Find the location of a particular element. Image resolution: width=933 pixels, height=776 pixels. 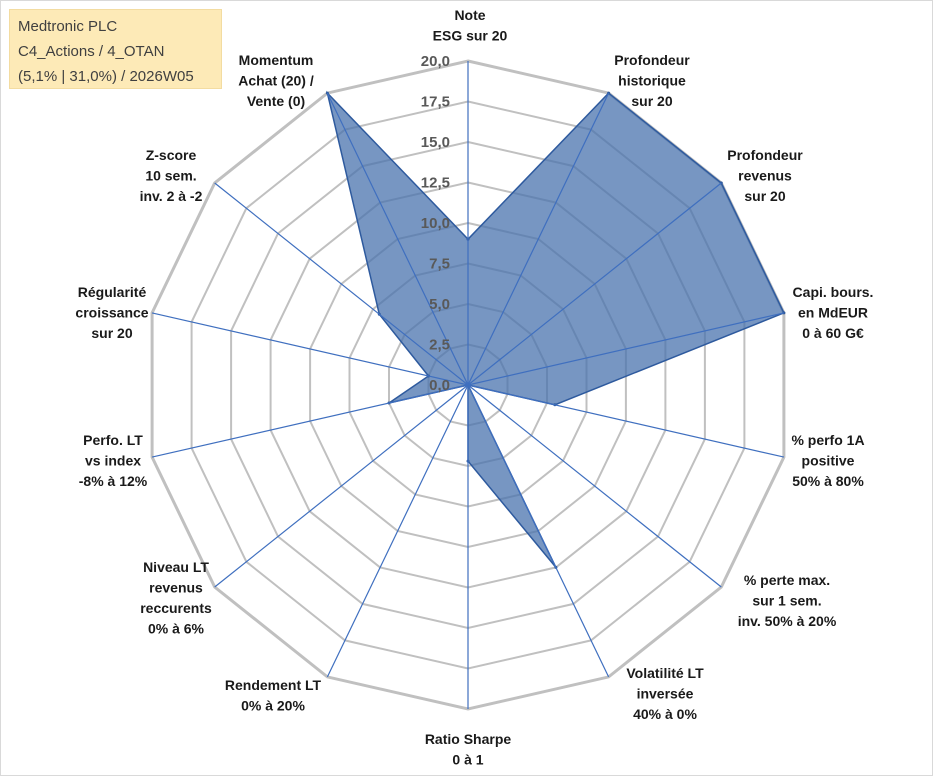

tick-label-7: 17,5 is located at coordinates (435, 102).